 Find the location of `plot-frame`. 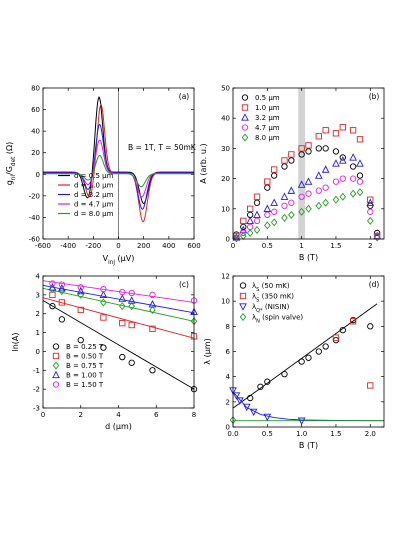

plot-frame is located at coordinates (308, 163).